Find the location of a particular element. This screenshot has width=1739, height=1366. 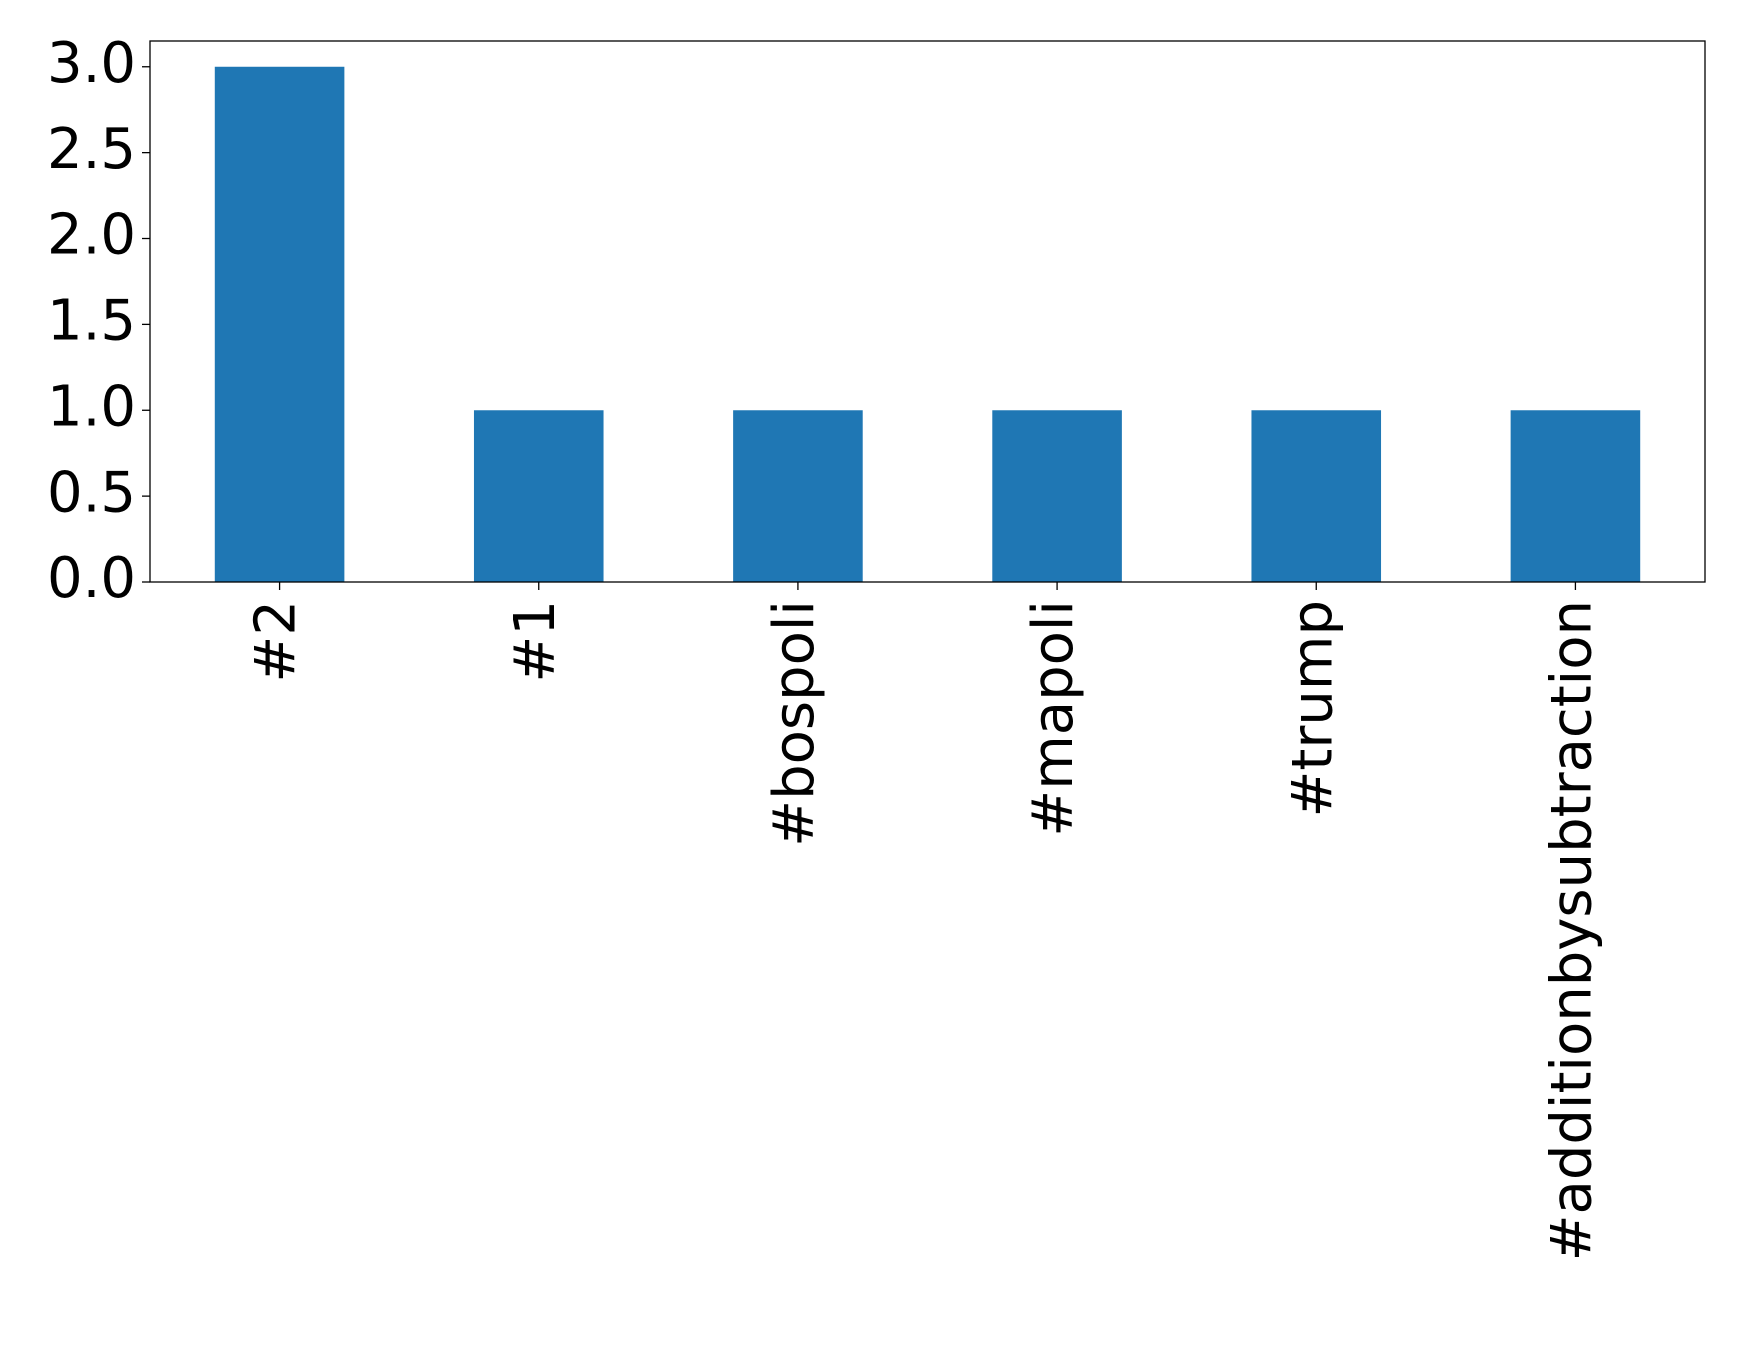

y-tick-label-3: 1.5 is located at coordinates (91, 321).